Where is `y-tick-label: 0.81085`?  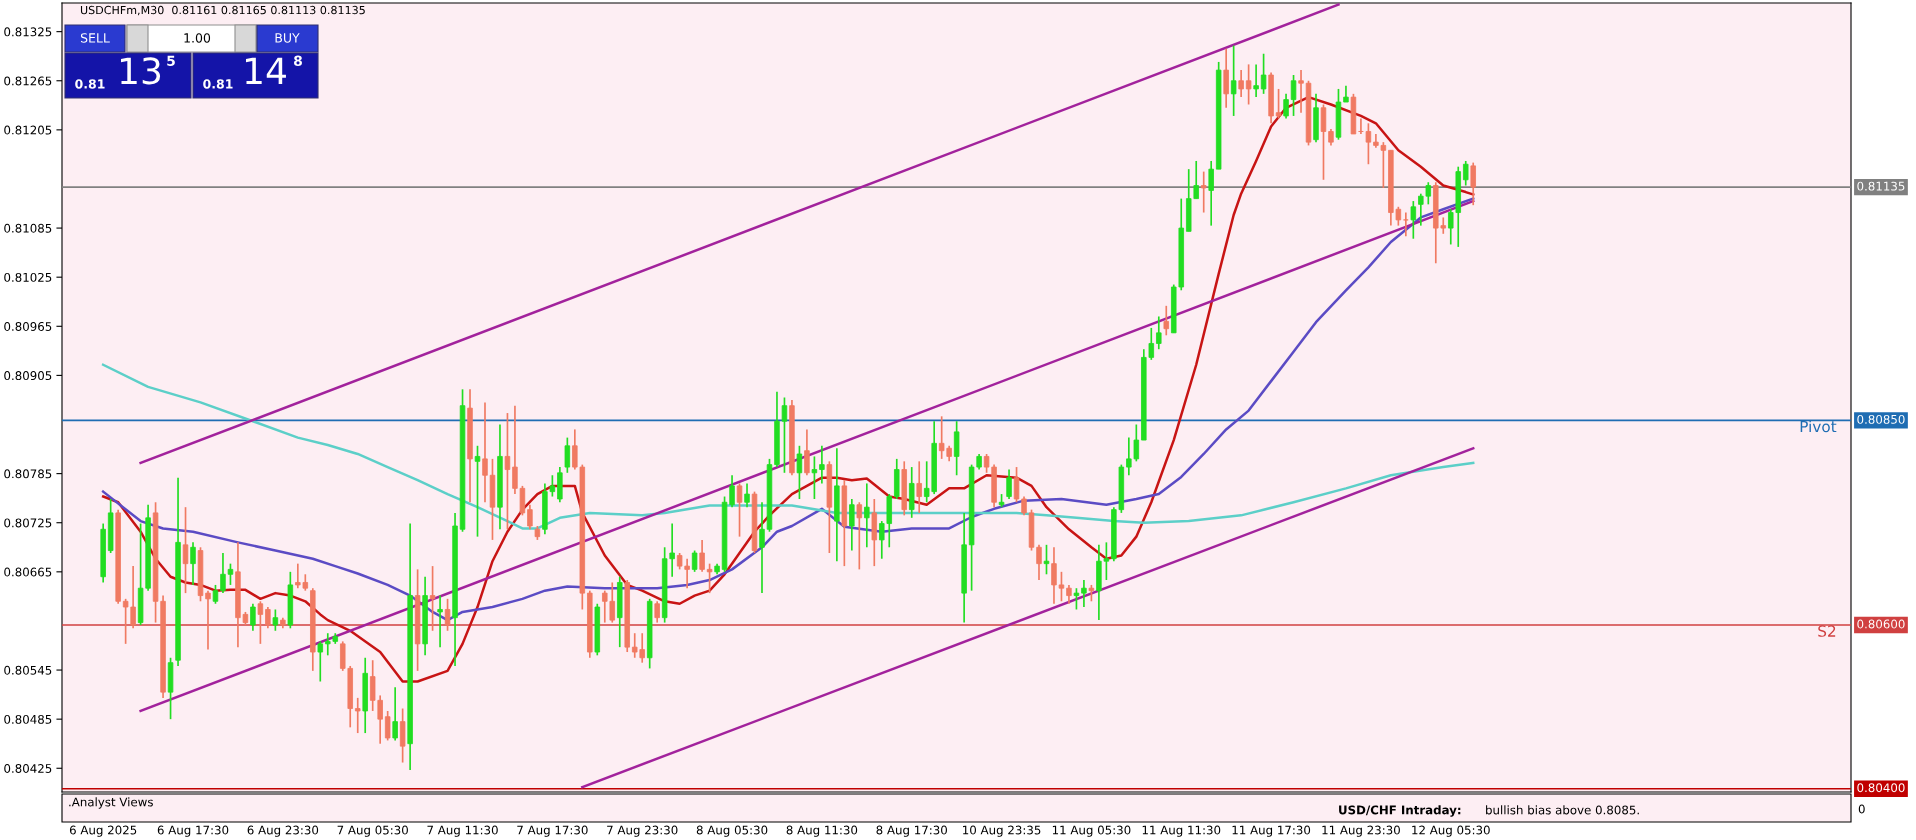
y-tick-label: 0.81085 is located at coordinates (28, 228).